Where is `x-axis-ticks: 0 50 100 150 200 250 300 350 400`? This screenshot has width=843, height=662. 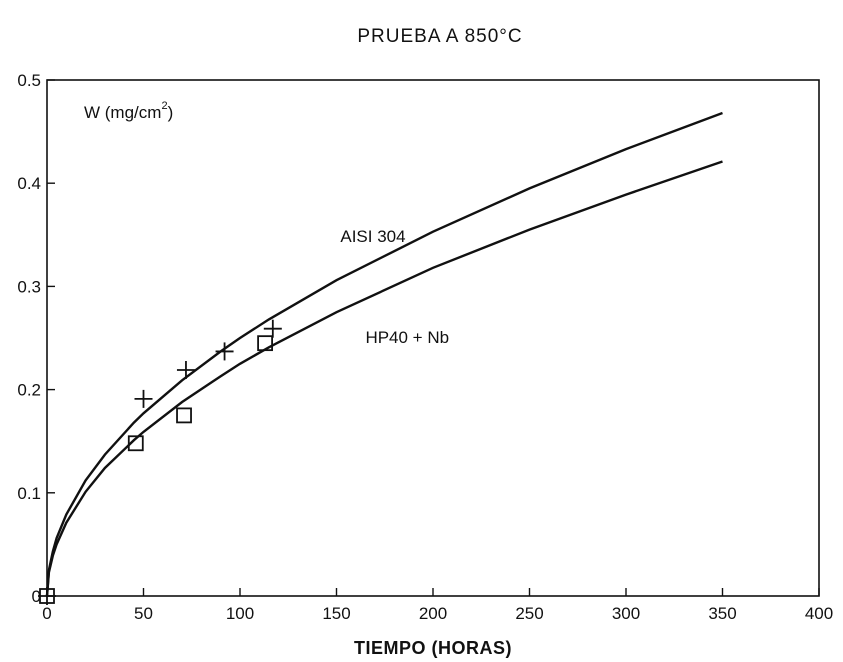 x-axis-ticks: 0 50 100 150 200 250 300 350 400 is located at coordinates (437, 605).